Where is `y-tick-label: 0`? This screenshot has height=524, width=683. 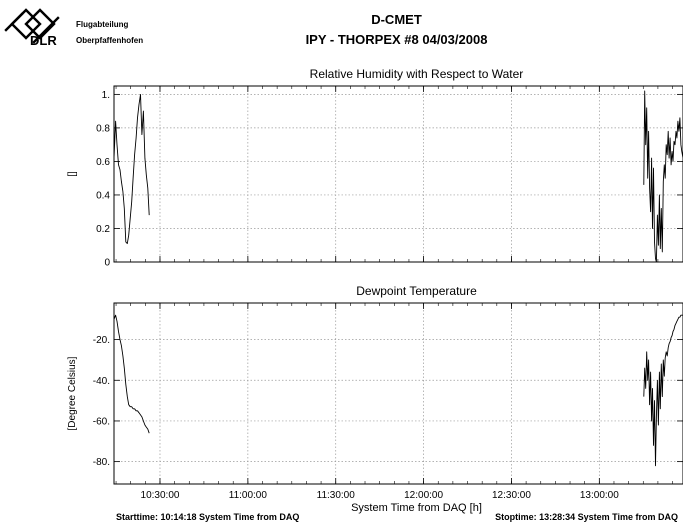 y-tick-label: 0 is located at coordinates (107, 263).